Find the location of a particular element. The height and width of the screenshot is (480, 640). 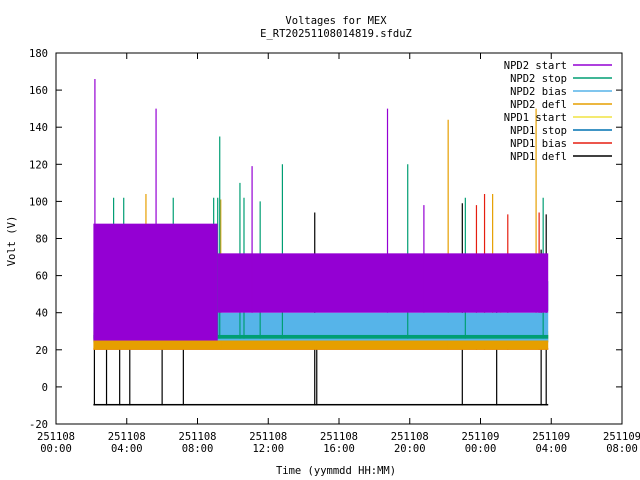

y-tick-label: 0 is located at coordinates (45, 388).